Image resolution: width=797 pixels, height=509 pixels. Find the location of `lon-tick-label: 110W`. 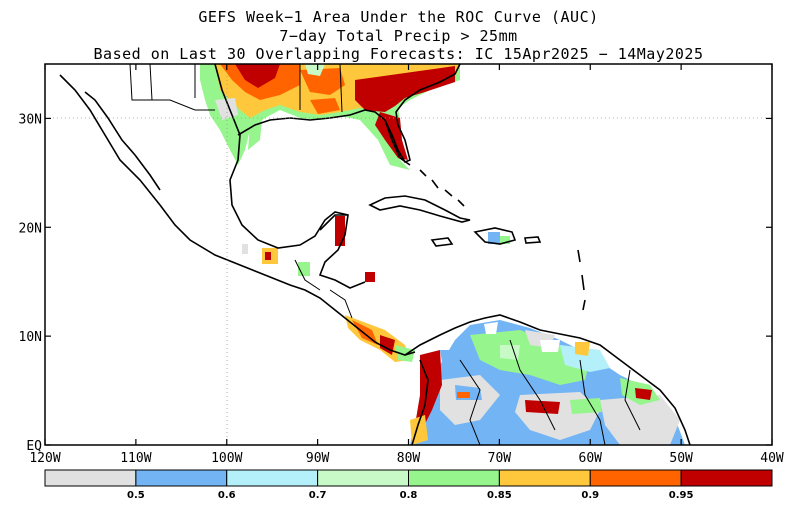

lon-tick-label: 110W is located at coordinates (135, 458).